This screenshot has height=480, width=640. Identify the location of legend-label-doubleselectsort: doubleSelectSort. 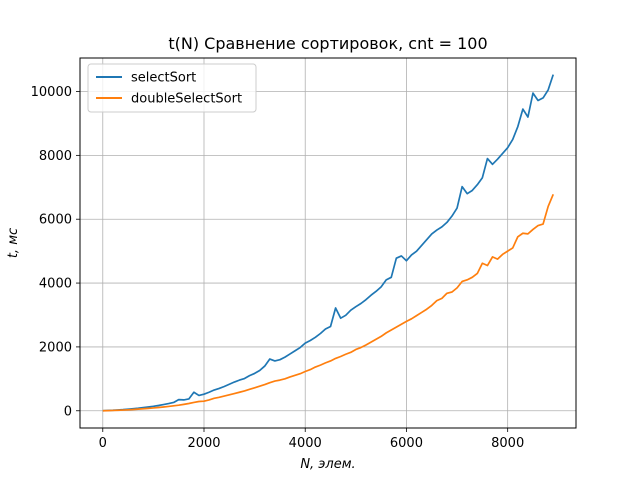
(186, 99).